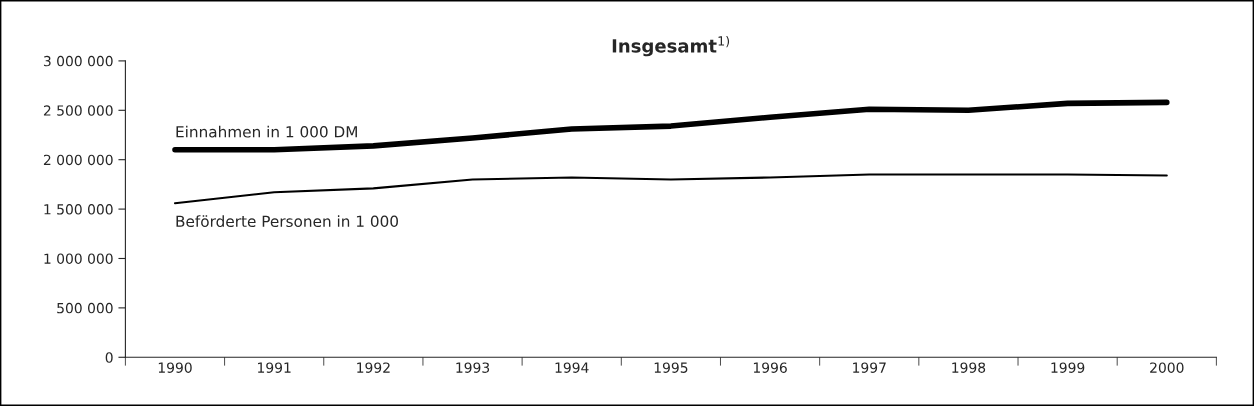 This screenshot has height=406, width=1254. What do you see at coordinates (671, 46) in the screenshot?
I see `chart-title: Insgesamt$^{1)}$` at bounding box center [671, 46].